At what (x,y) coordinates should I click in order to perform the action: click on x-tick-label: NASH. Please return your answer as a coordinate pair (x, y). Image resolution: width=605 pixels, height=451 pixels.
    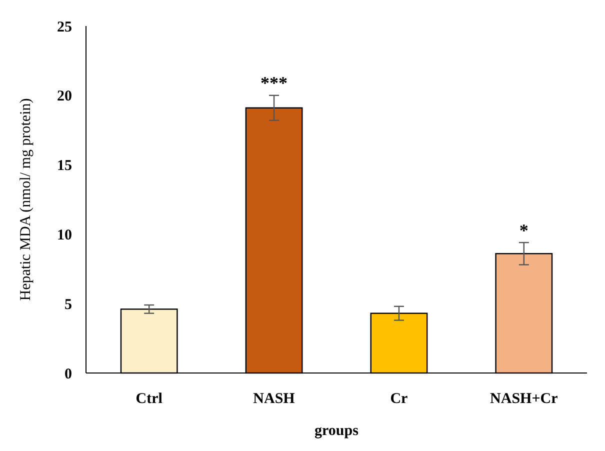
    Looking at the image, I should click on (274, 399).